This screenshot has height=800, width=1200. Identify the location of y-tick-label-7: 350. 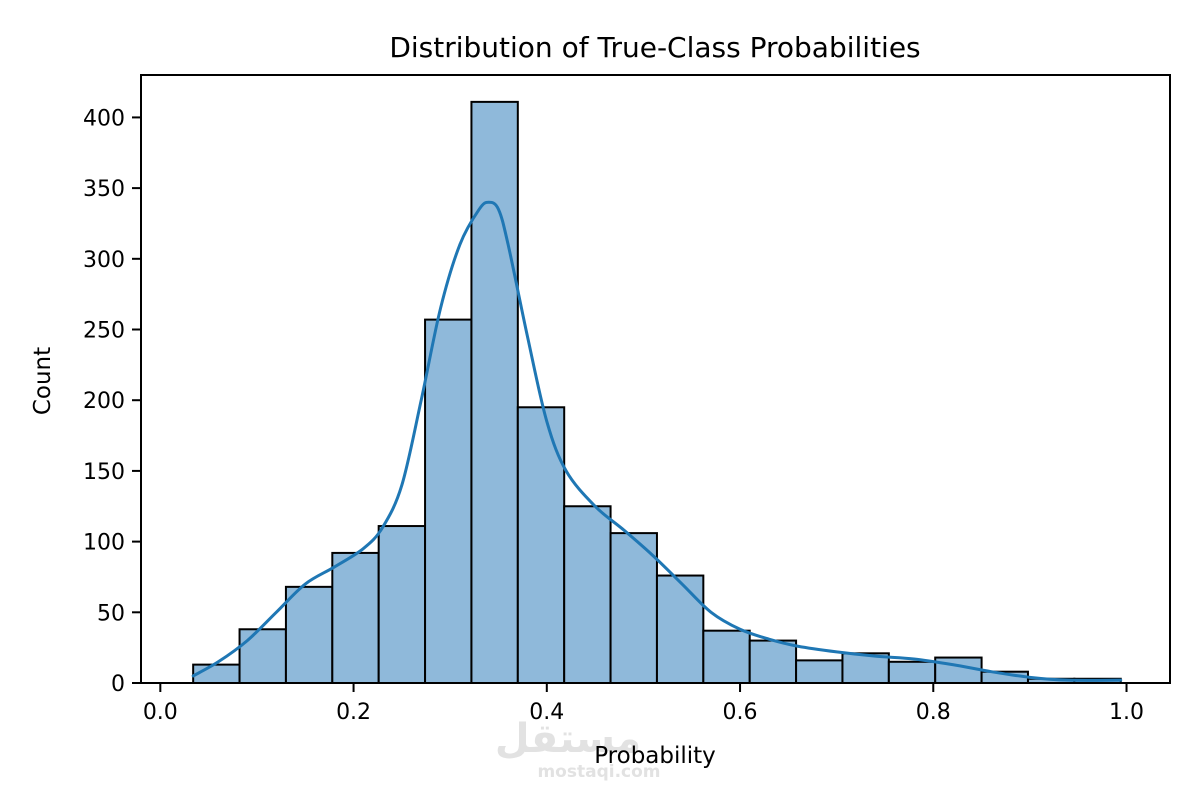
(104, 189).